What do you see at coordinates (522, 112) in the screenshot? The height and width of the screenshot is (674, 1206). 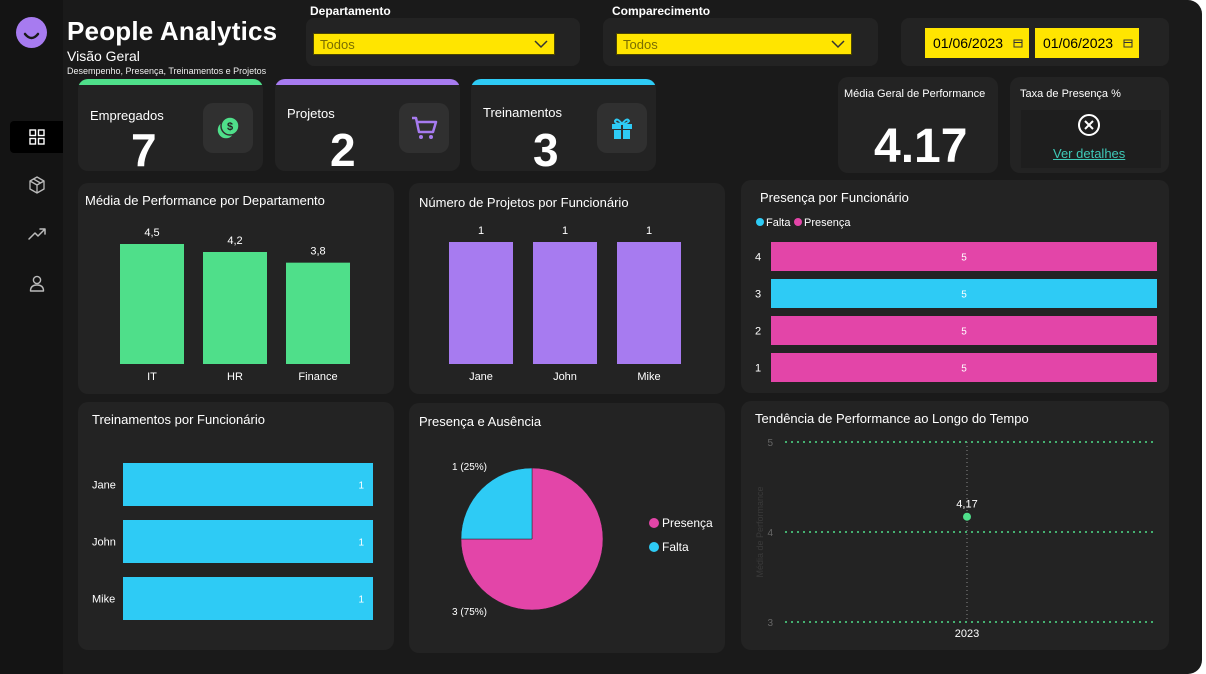 I see `kpi-trainings-label: Treinamentos` at bounding box center [522, 112].